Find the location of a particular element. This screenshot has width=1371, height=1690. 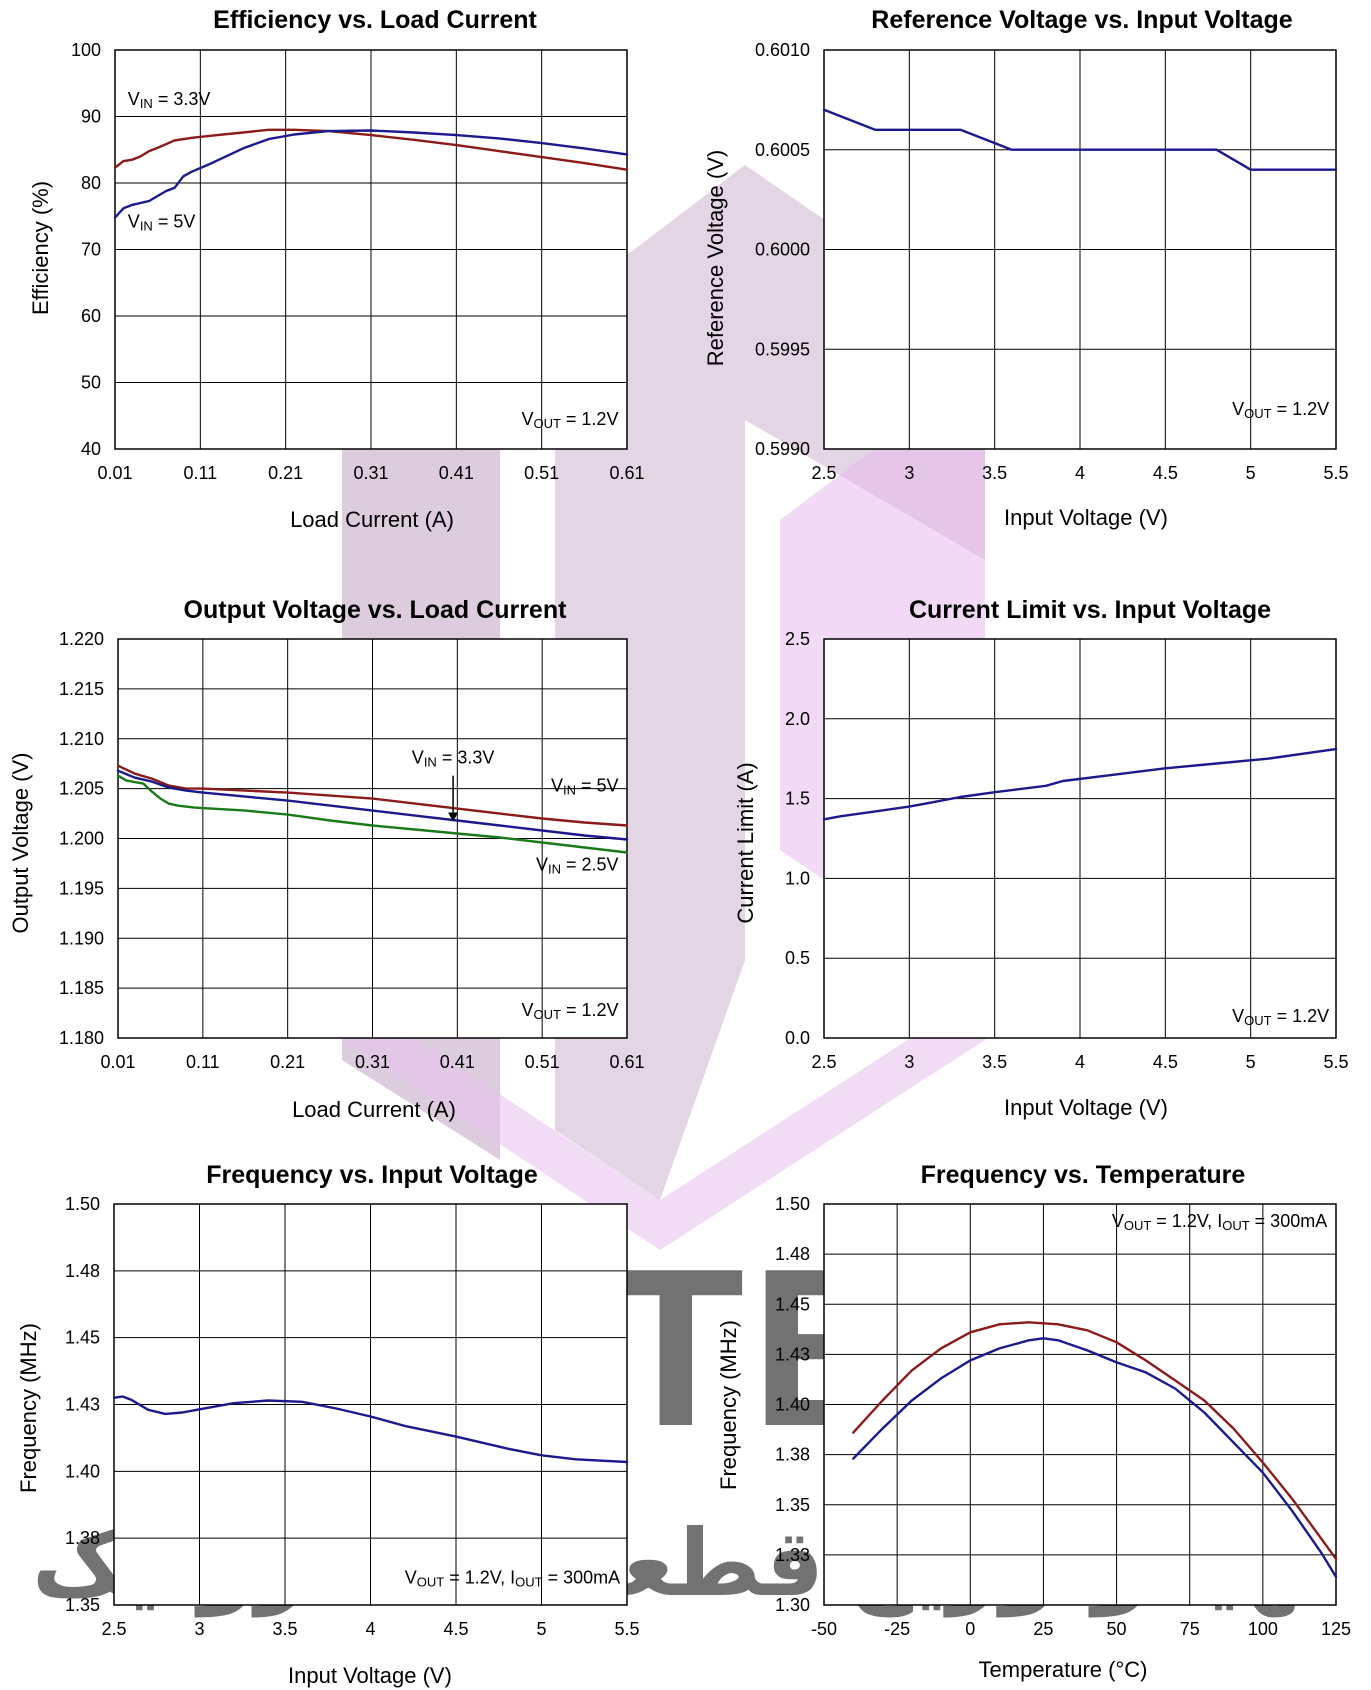

x-tick-label: 0 is located at coordinates (970, 1629).